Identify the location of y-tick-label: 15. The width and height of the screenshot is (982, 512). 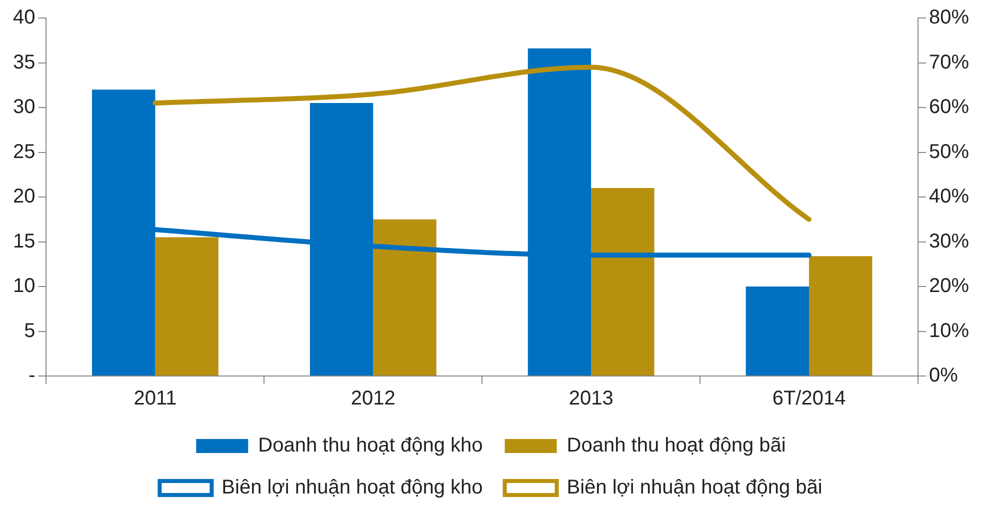
(24, 241).